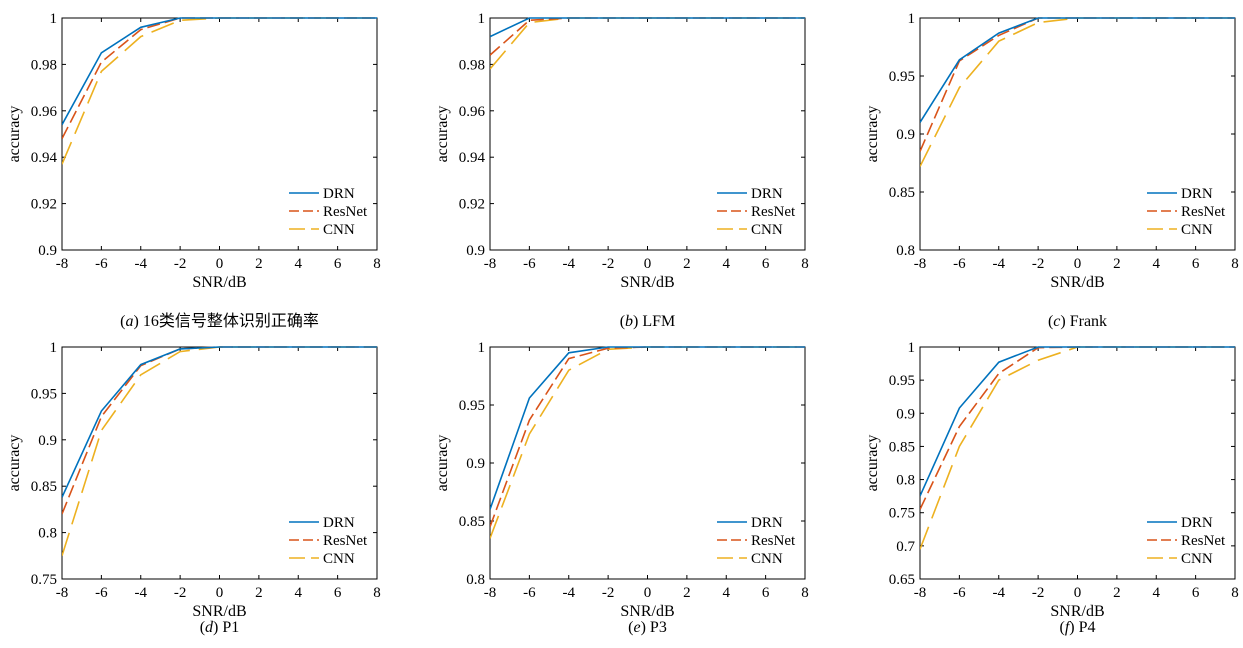 The width and height of the screenshot is (1243, 648). What do you see at coordinates (230, 627) in the screenshot?
I see `caption-text: P1` at bounding box center [230, 627].